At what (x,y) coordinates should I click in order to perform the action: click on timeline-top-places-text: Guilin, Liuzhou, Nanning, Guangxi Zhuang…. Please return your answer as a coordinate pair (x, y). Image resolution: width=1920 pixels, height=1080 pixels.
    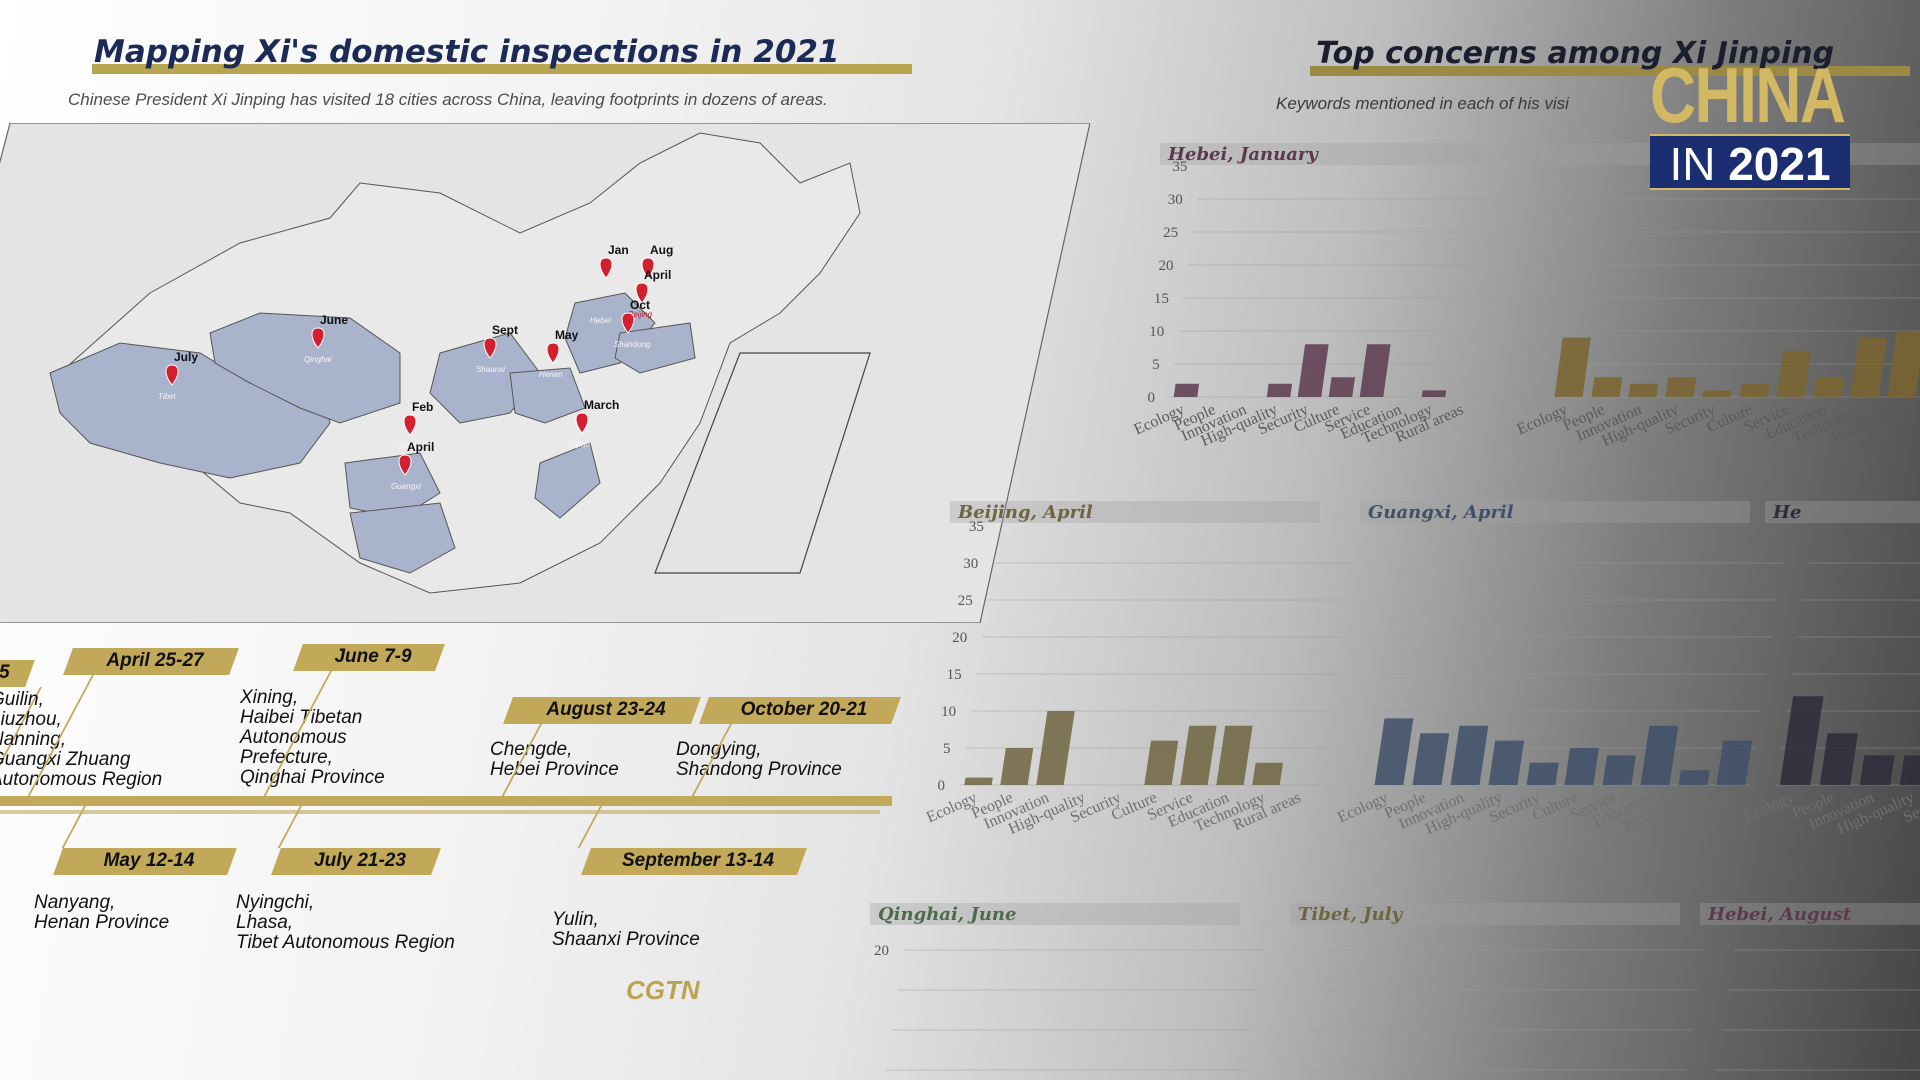
    Looking at the image, I should click on (81, 739).